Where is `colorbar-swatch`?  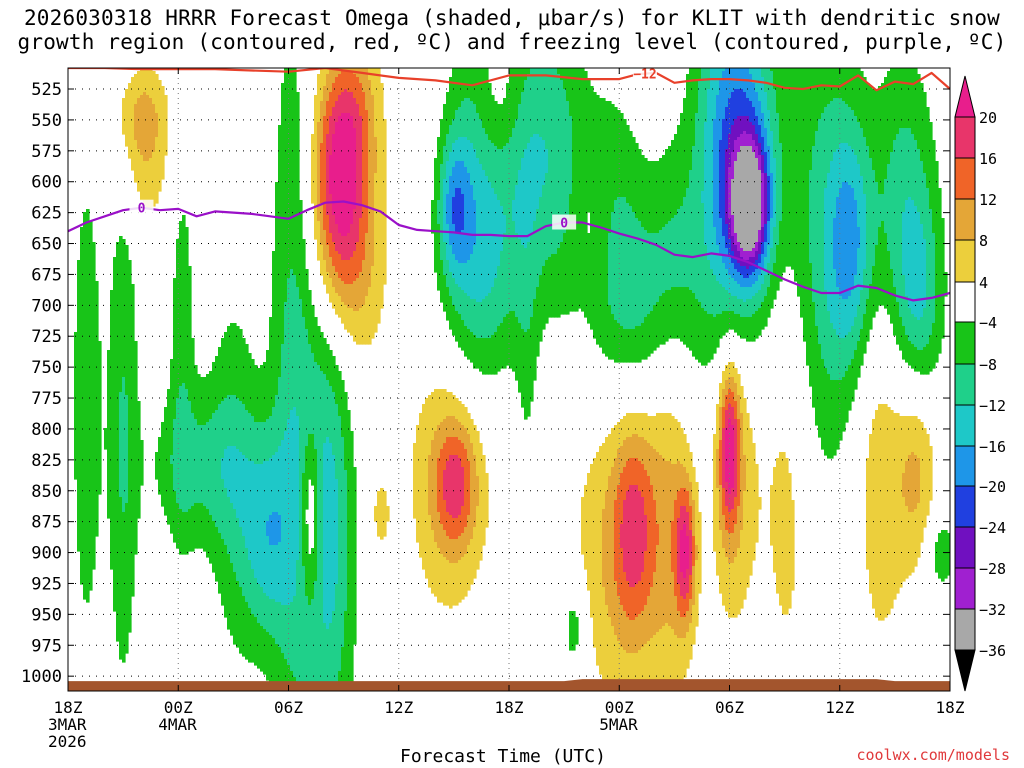
colorbar-swatch is located at coordinates (965, 384).